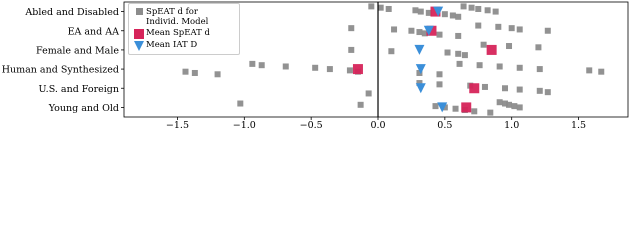  What do you see at coordinates (177, 125) in the screenshot?
I see `x-tick-label: −1.5` at bounding box center [177, 125].